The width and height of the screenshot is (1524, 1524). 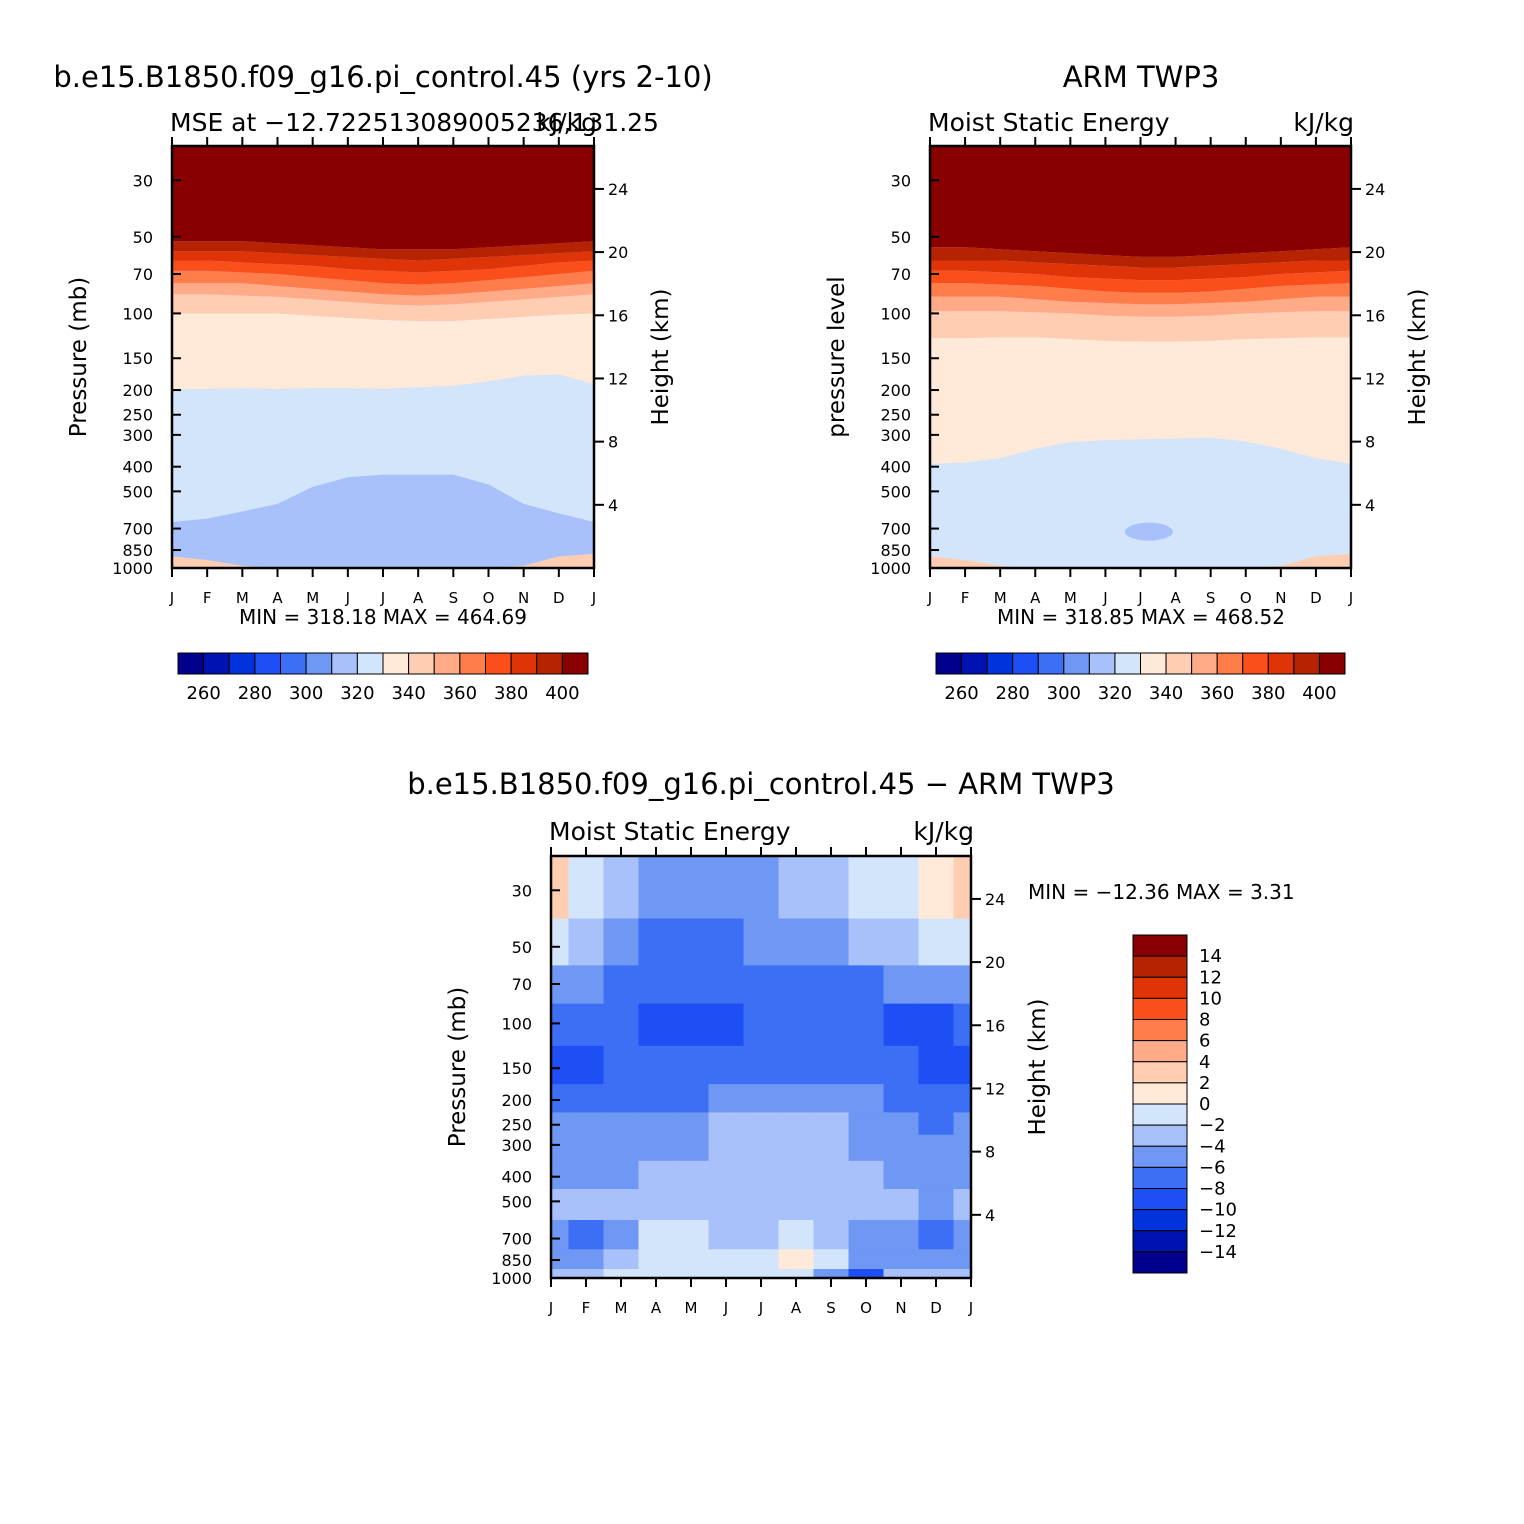 What do you see at coordinates (1210, 998) in the screenshot?
I see `colorbar-label: 10` at bounding box center [1210, 998].